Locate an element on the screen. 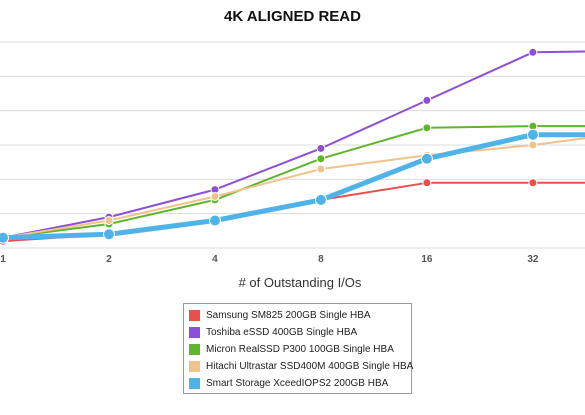  legend-label: Micron RealSSD P300 100GB Single HBA is located at coordinates (300, 349).